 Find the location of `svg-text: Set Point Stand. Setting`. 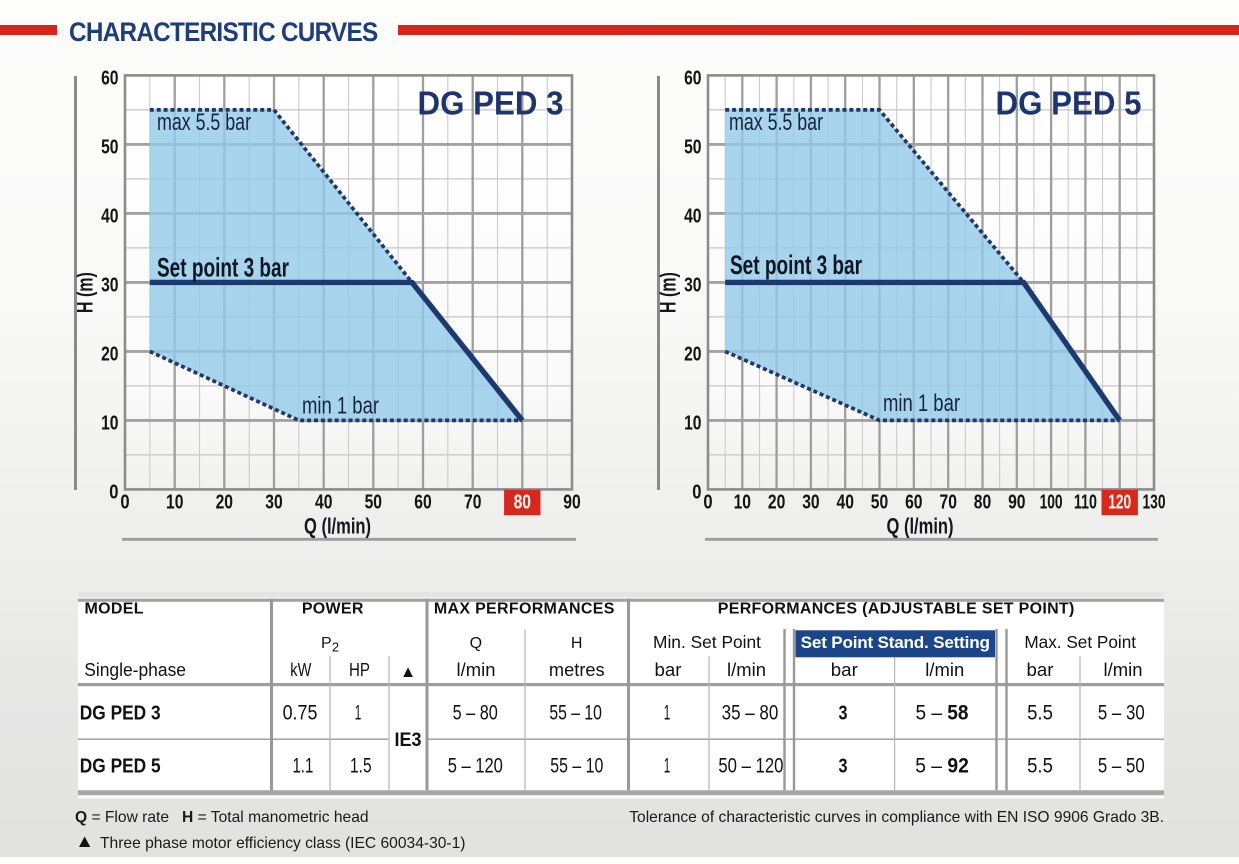

svg-text: Set Point Stand. Setting is located at coordinates (895, 643).